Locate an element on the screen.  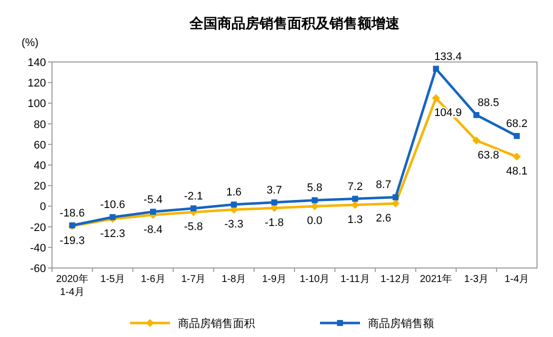
data-label: -19.3 is located at coordinates (72, 241).